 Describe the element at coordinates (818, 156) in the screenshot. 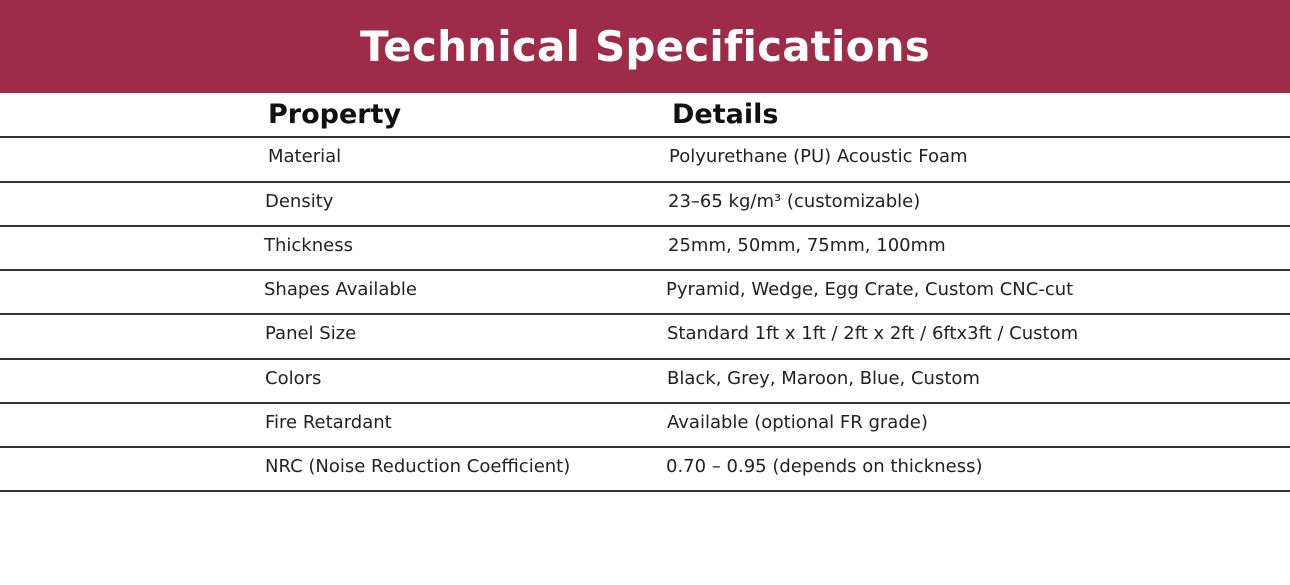

I see `details-cell: Polyurethane (PU) Acoustic Foam` at that location.